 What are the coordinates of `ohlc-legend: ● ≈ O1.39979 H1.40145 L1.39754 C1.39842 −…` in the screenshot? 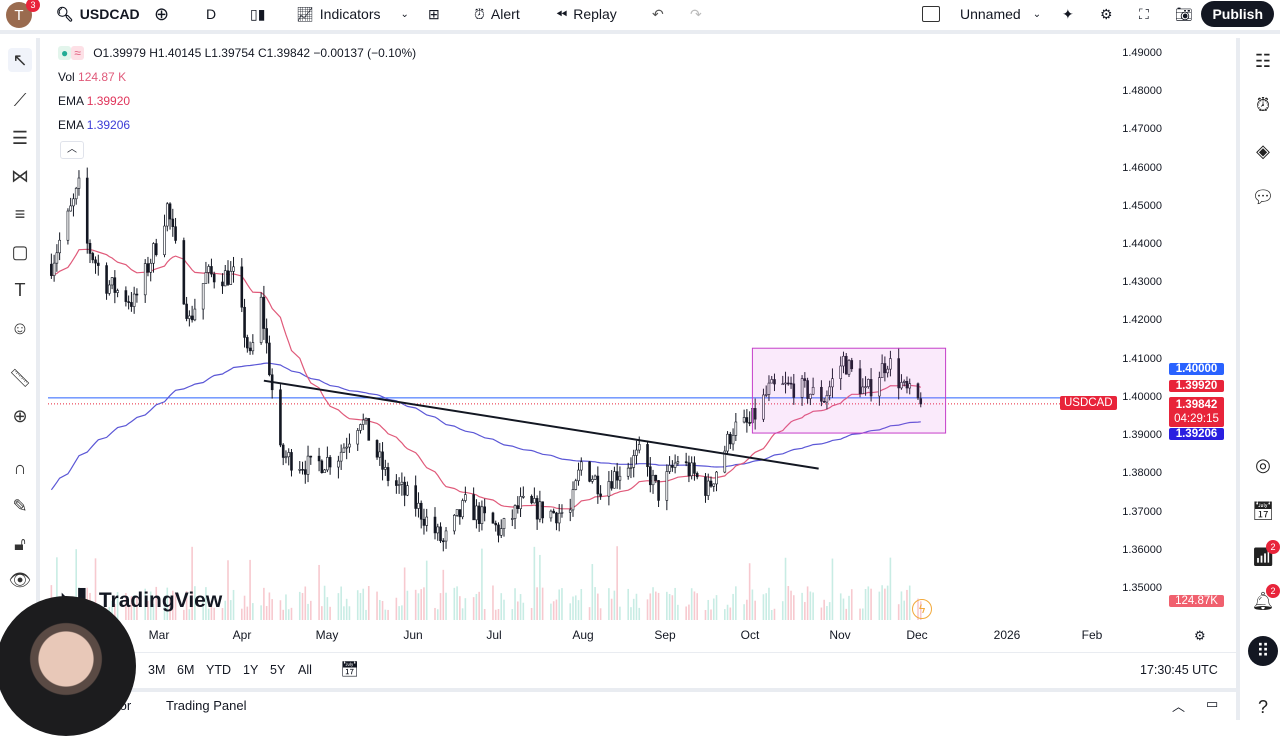 It's located at (237, 53).